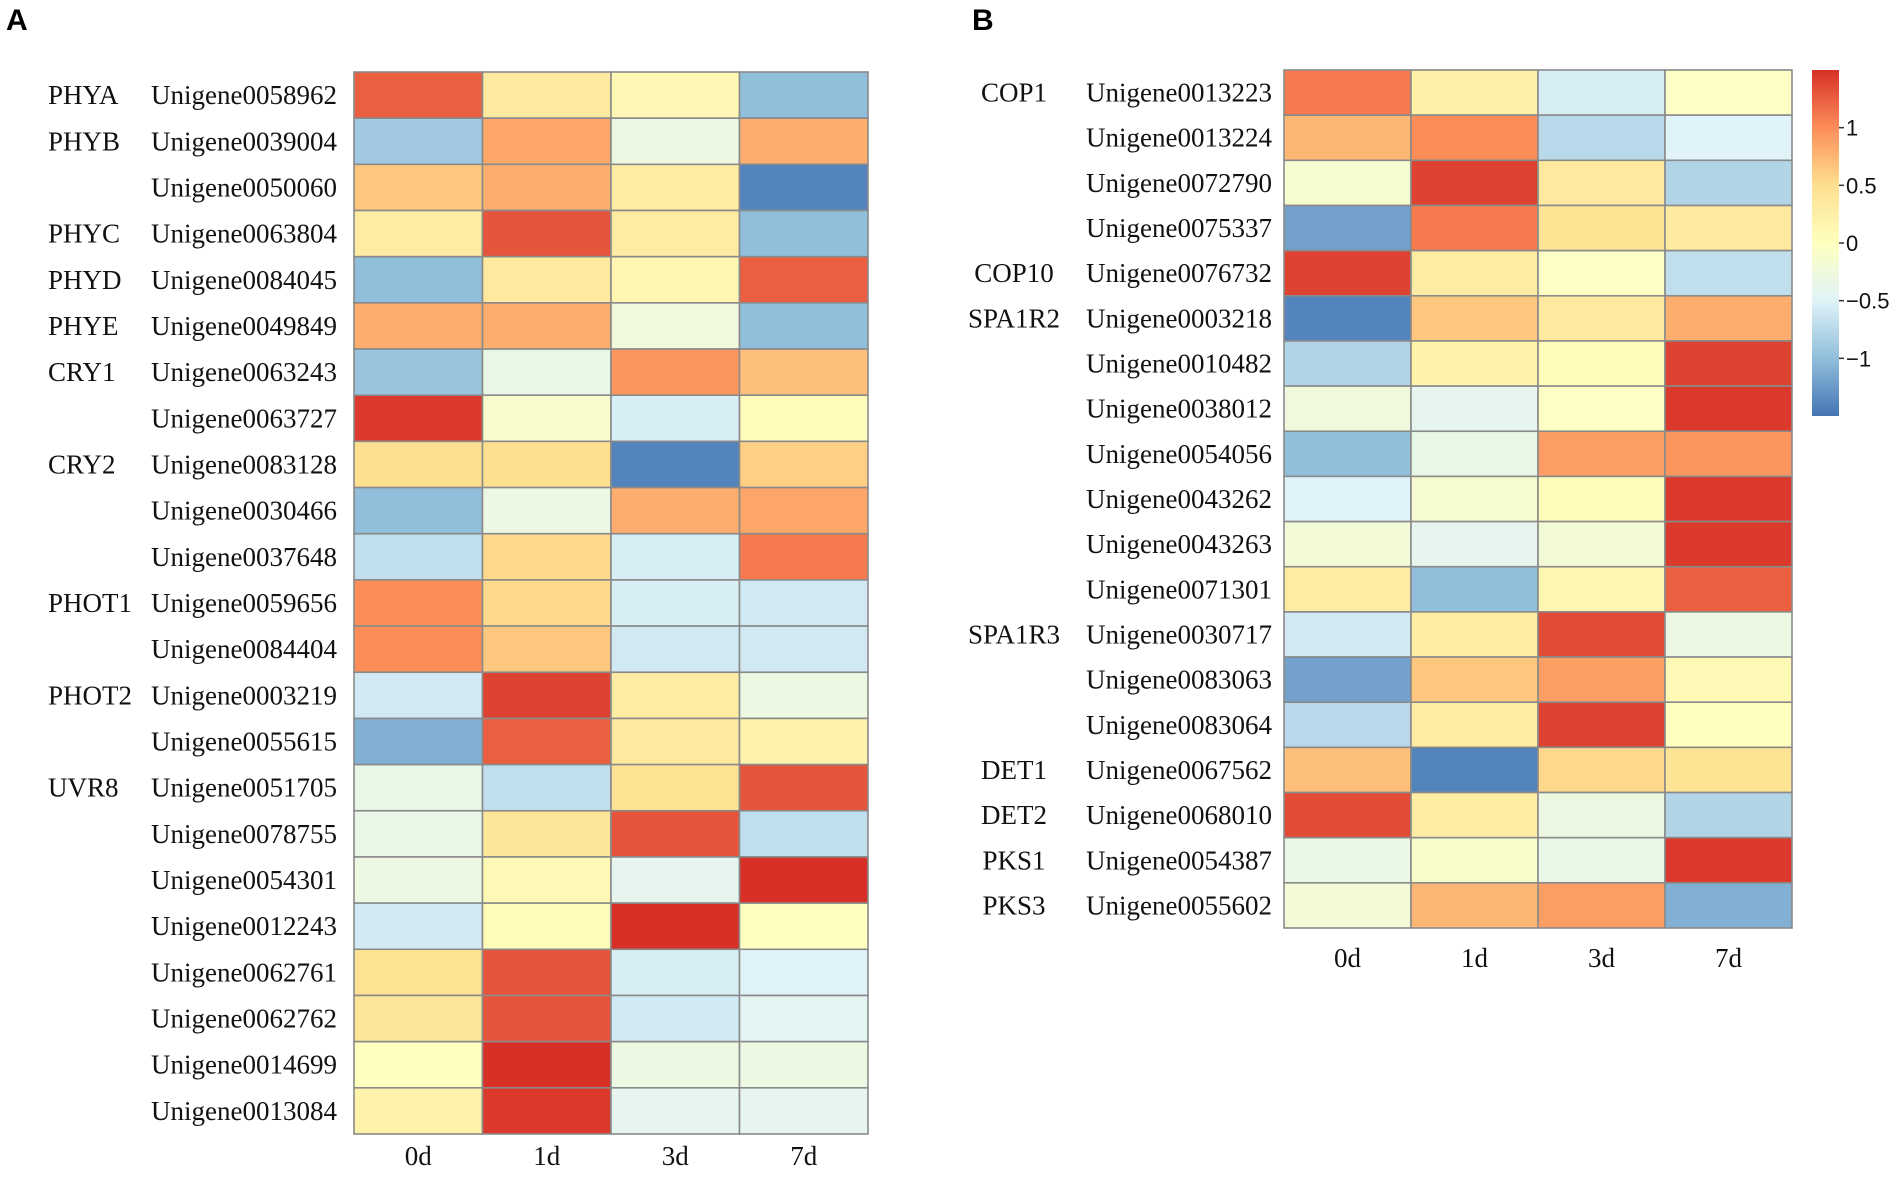 This screenshot has width=1900, height=1183. I want to click on gene-label: Unigene0071301, so click(1179, 589).